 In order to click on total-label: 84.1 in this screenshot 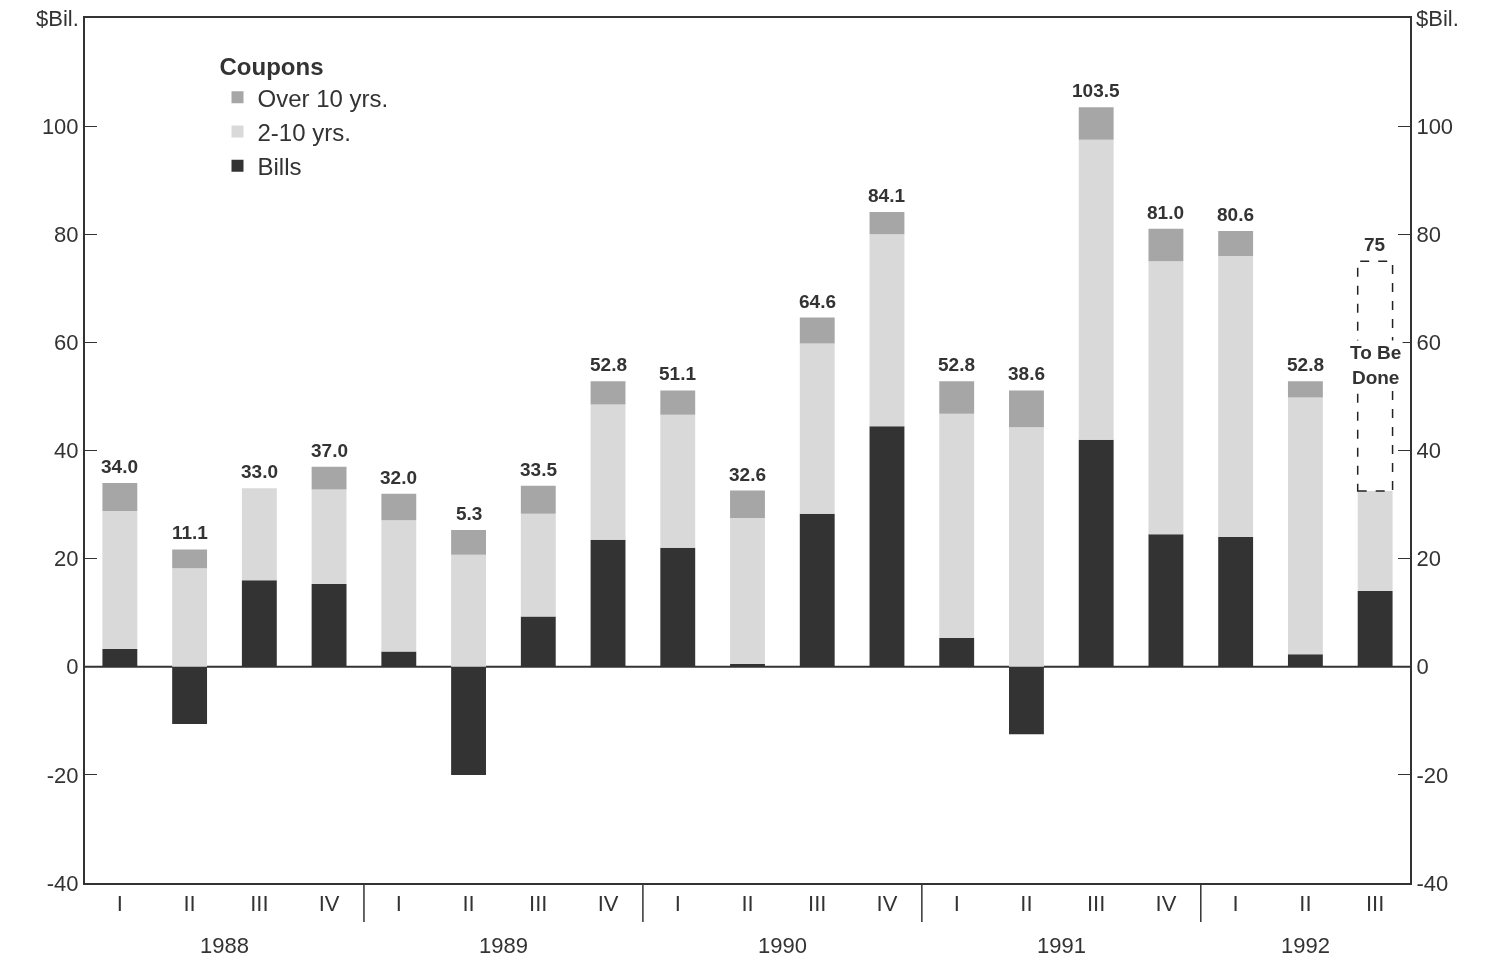, I will do `click(887, 195)`.